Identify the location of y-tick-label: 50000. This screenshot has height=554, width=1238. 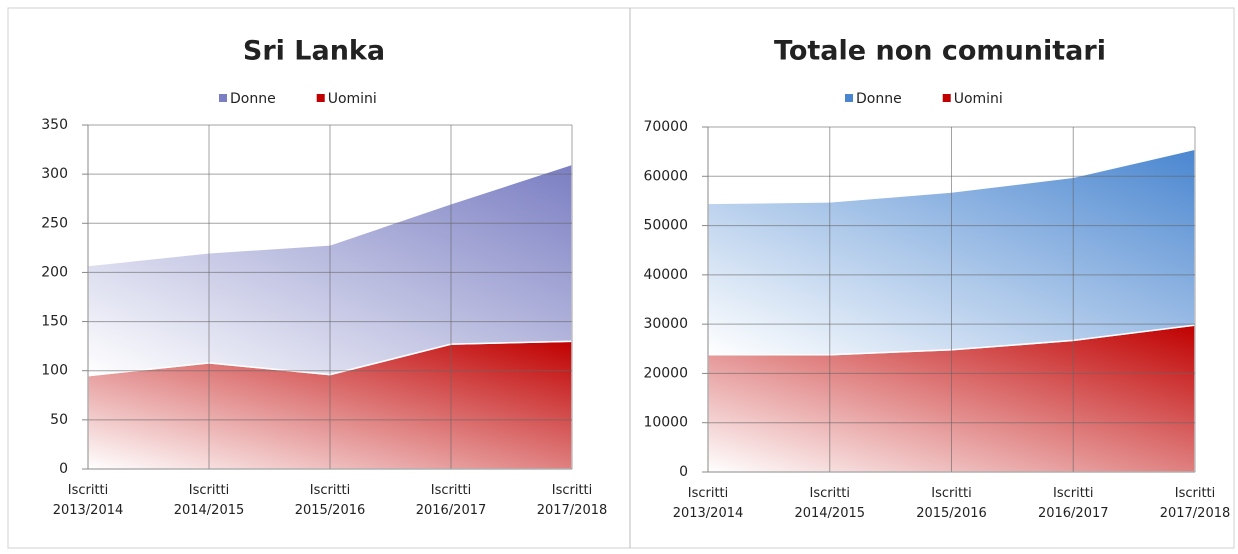
(665, 226).